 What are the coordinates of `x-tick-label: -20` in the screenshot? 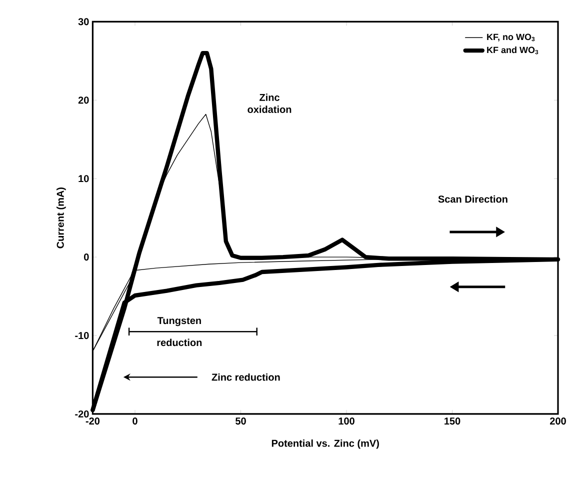 It's located at (93, 421).